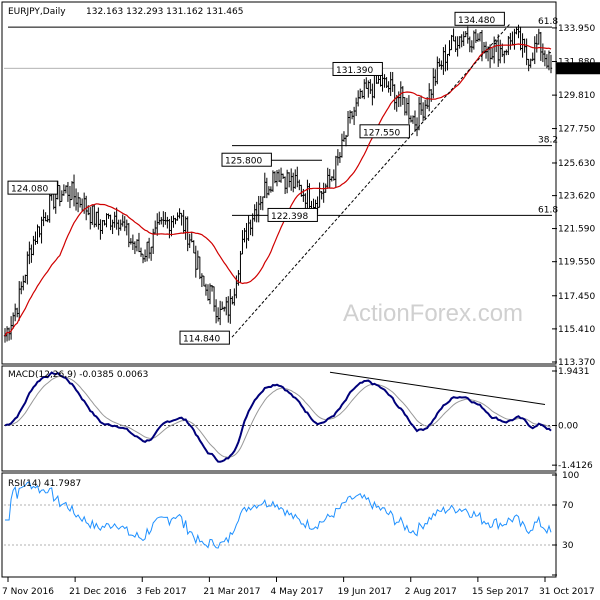 Image resolution: width=600 pixels, height=600 pixels. Describe the element at coordinates (161, 592) in the screenshot. I see `x-tick-label: 3 Feb 2017` at that location.